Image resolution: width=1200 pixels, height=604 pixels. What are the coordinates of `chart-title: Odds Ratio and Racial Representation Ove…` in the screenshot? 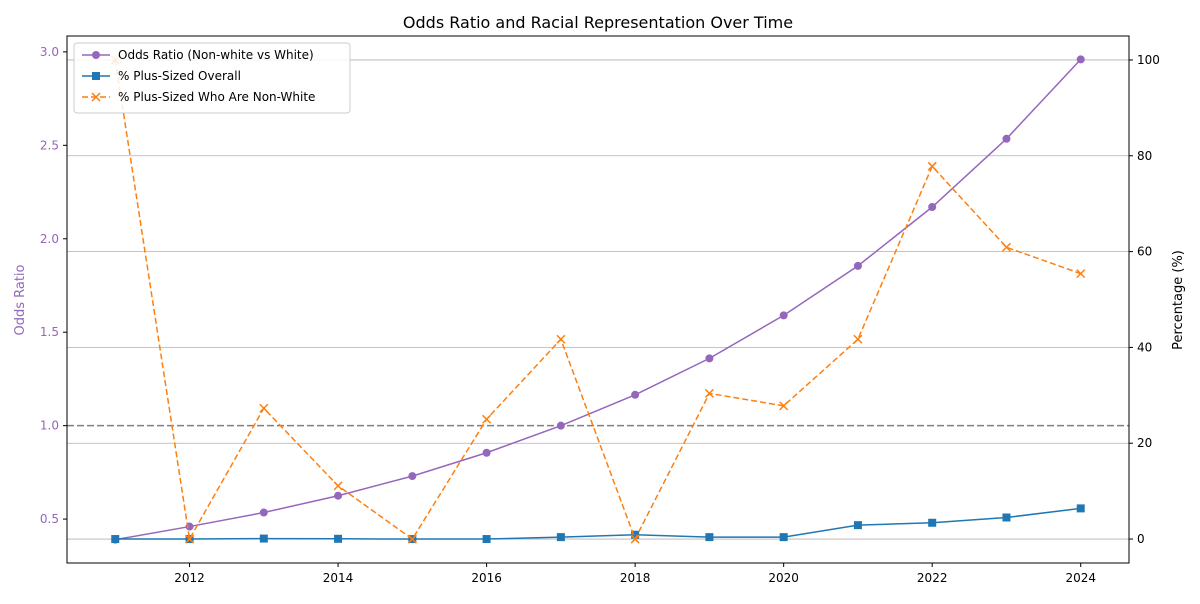 It's located at (598, 22).